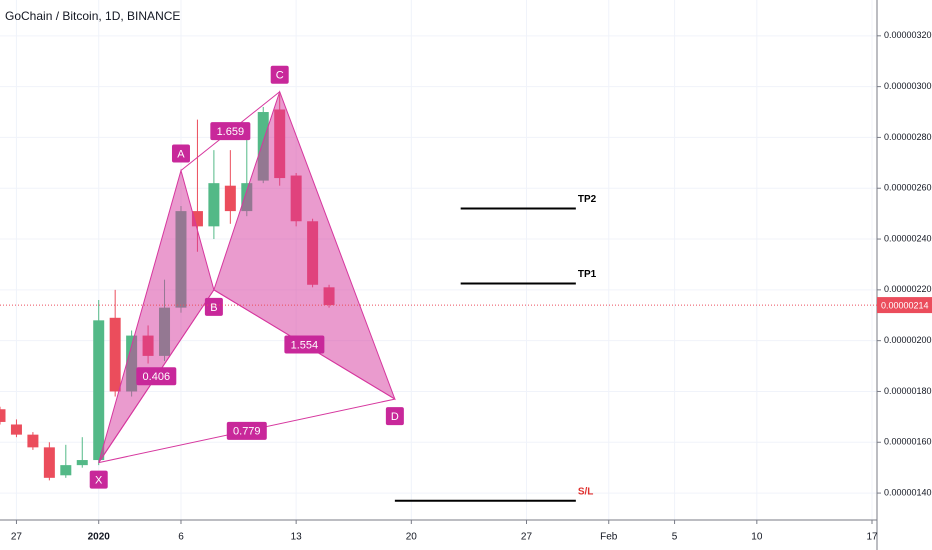 This screenshot has height=550, width=932. I want to click on x-tick-label: 10, so click(757, 537).